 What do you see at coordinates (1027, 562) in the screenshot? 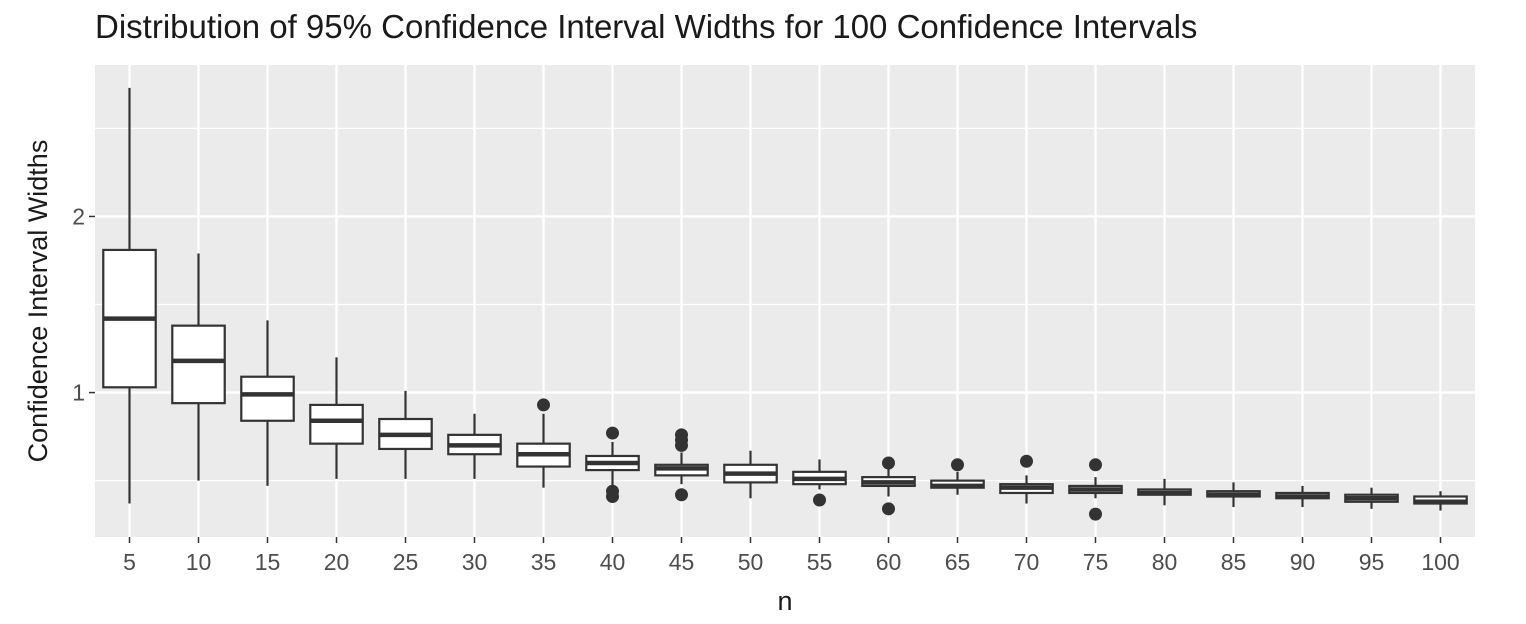
I see `x-tick-label: 70` at bounding box center [1027, 562].